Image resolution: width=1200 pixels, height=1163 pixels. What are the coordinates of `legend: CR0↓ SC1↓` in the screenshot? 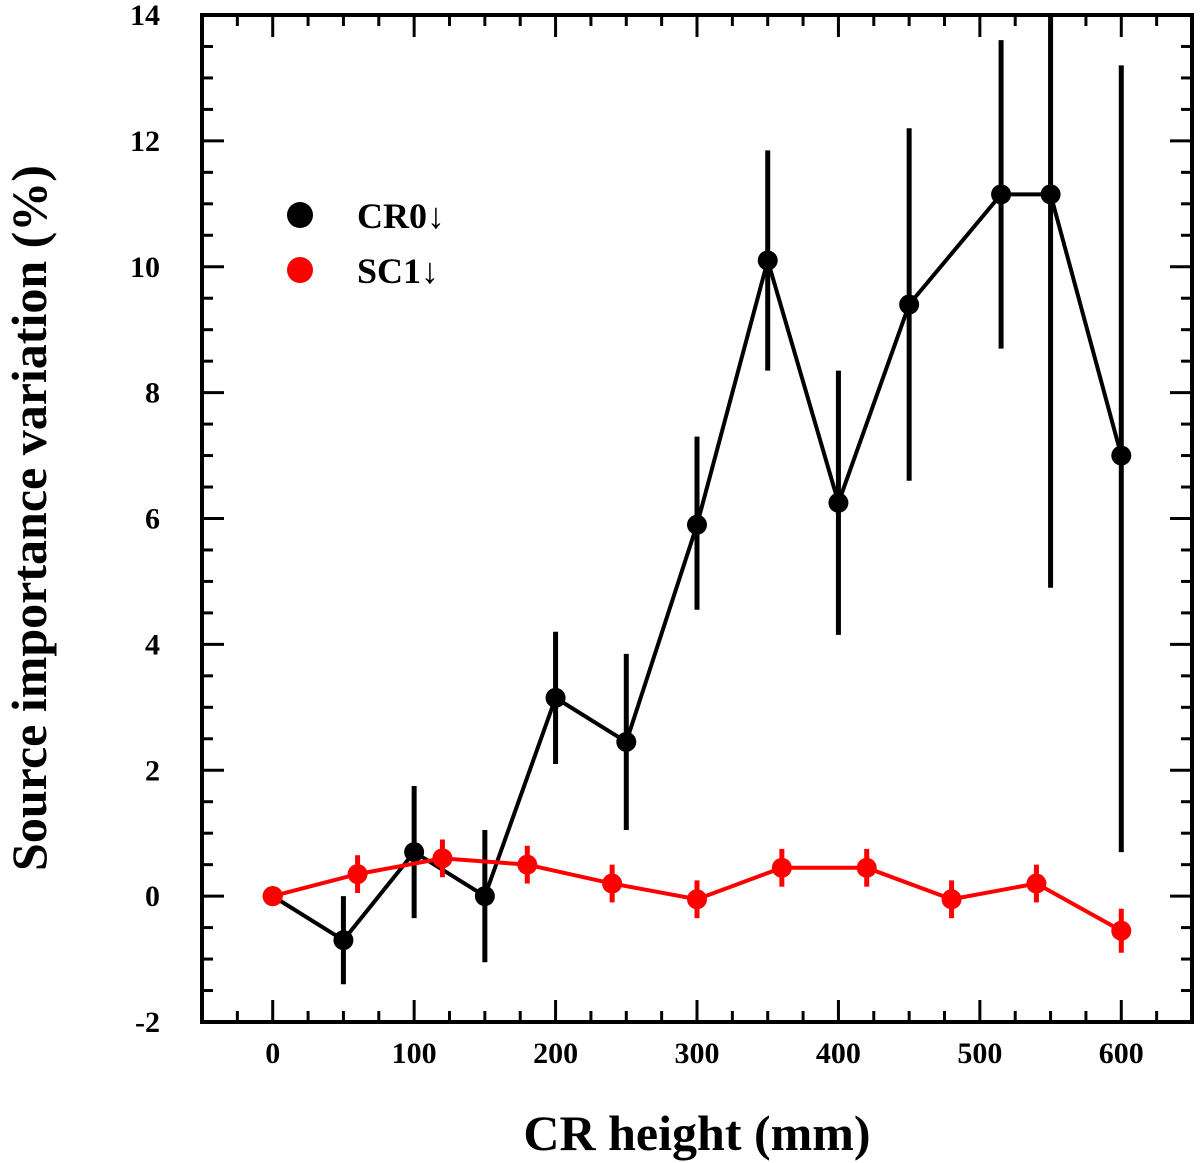 It's located at (366, 243).